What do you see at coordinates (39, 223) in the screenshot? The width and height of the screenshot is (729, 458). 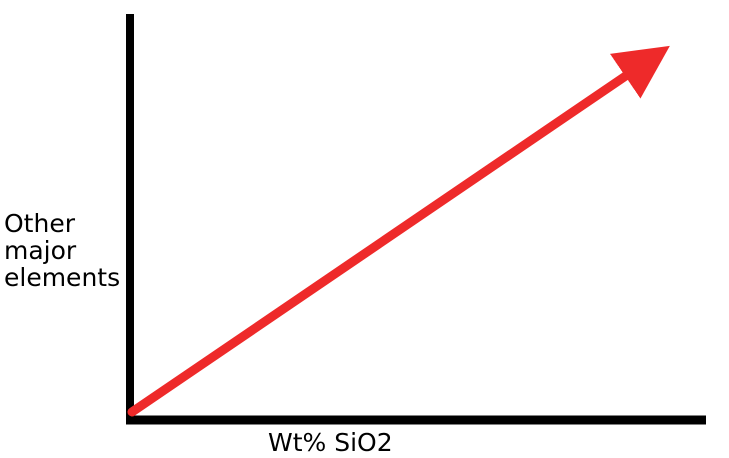 I see `y-axis-label-line-1: Other` at bounding box center [39, 223].